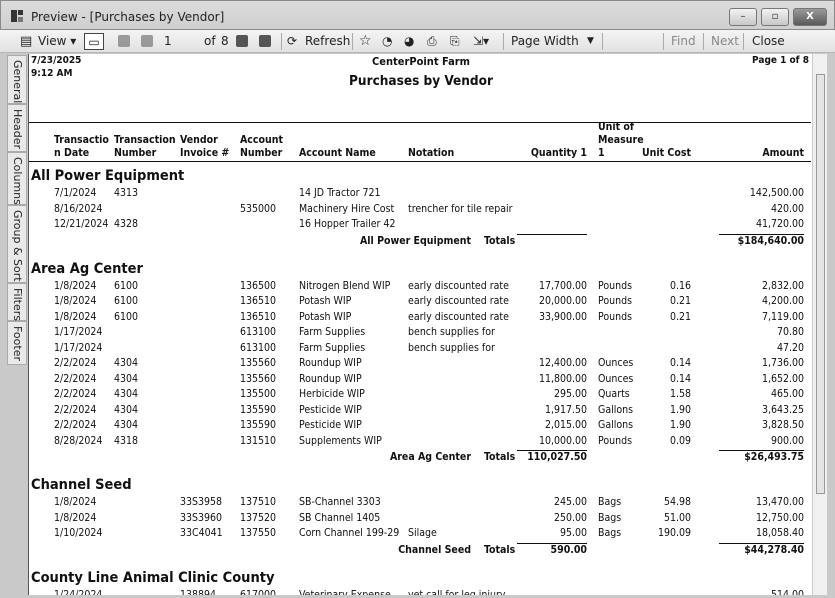 This screenshot has width=835, height=598. I want to click on print-setup-icon: ⎘, so click(455, 41).